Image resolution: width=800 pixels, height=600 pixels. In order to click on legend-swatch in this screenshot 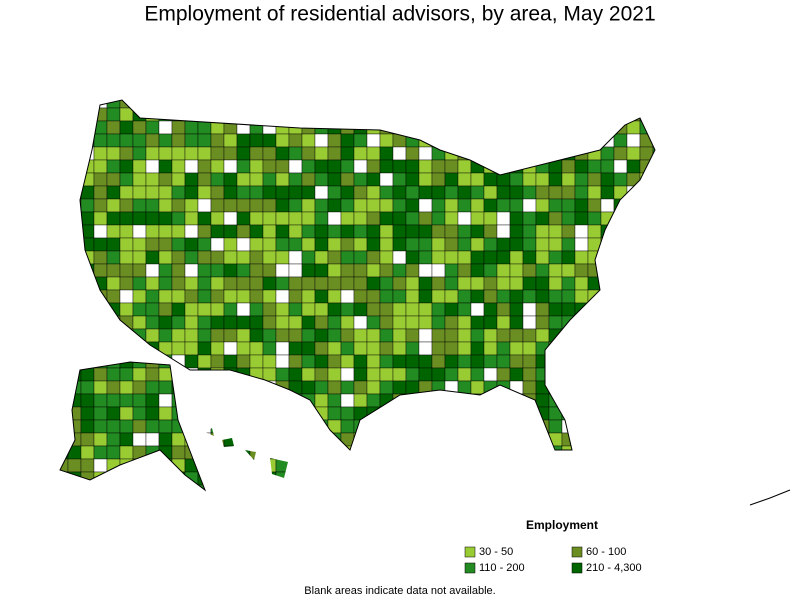, I will do `click(470, 568)`.